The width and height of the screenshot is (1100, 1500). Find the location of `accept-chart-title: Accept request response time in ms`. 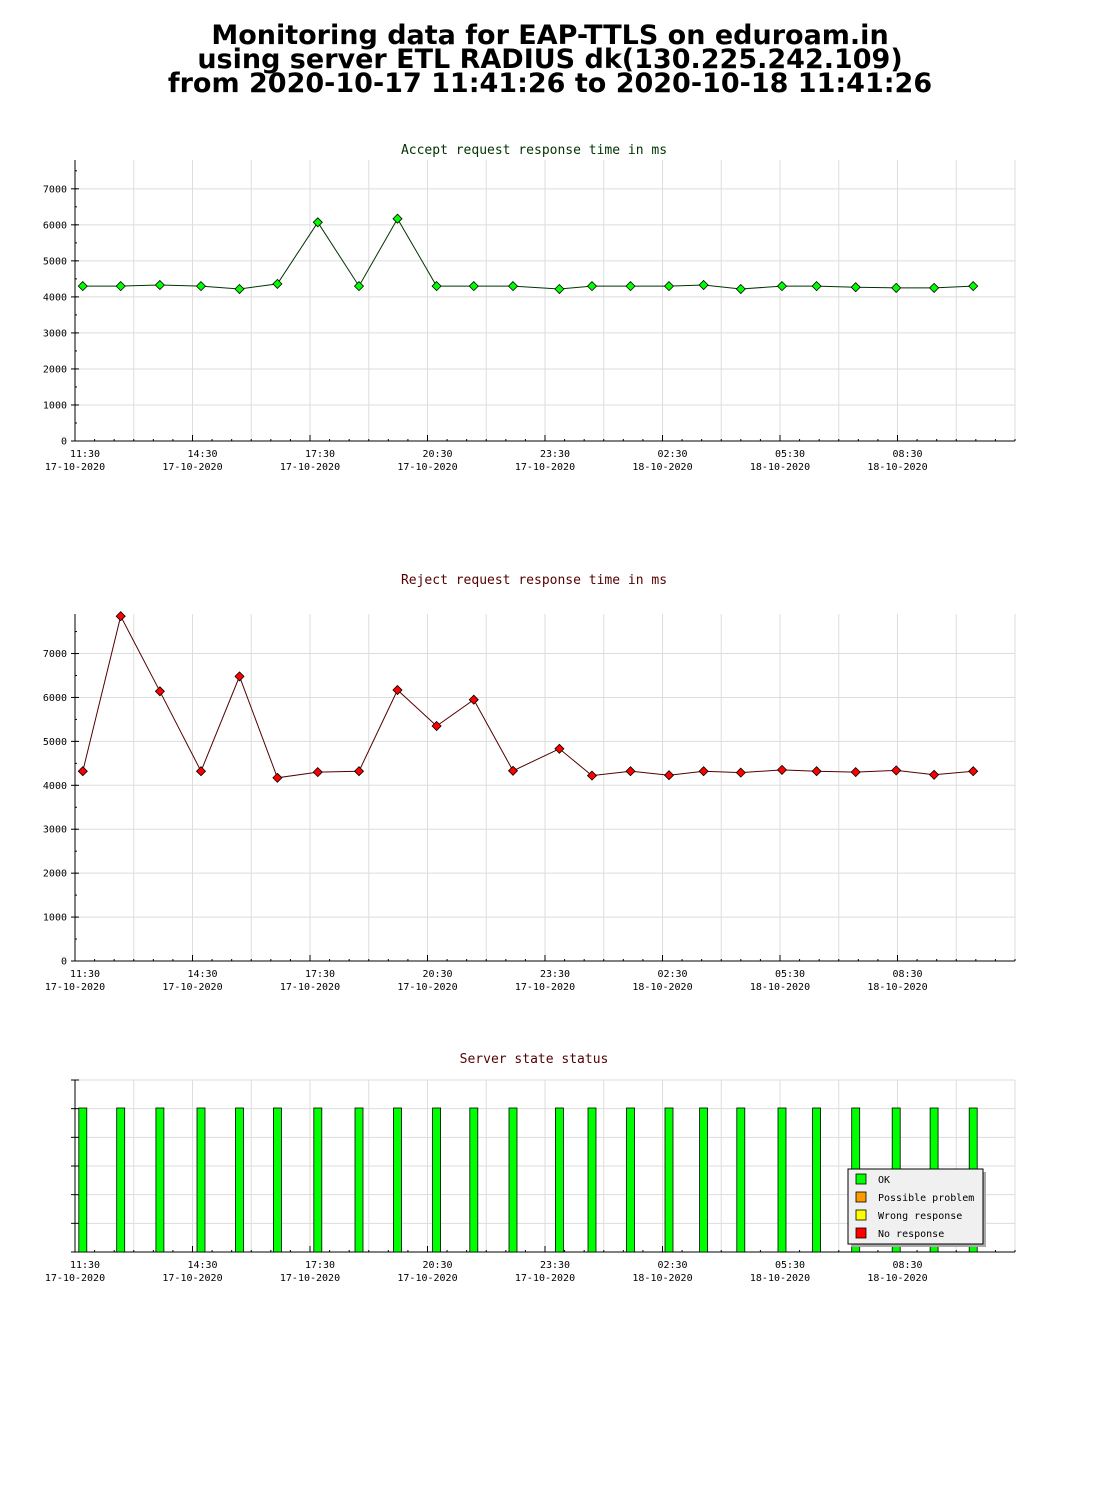

accept-chart-title: Accept request response time in ms is located at coordinates (534, 150).